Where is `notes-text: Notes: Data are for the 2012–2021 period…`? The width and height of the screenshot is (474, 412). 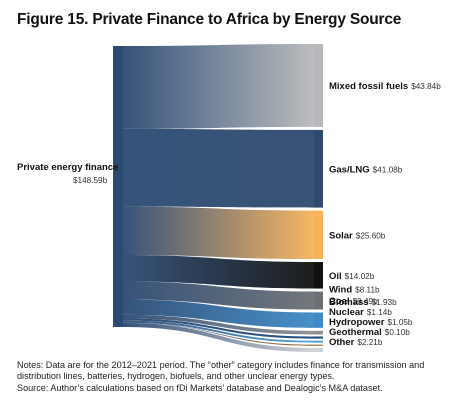 notes-text: Notes: Data are for the 2012–2021 period… is located at coordinates (221, 371).